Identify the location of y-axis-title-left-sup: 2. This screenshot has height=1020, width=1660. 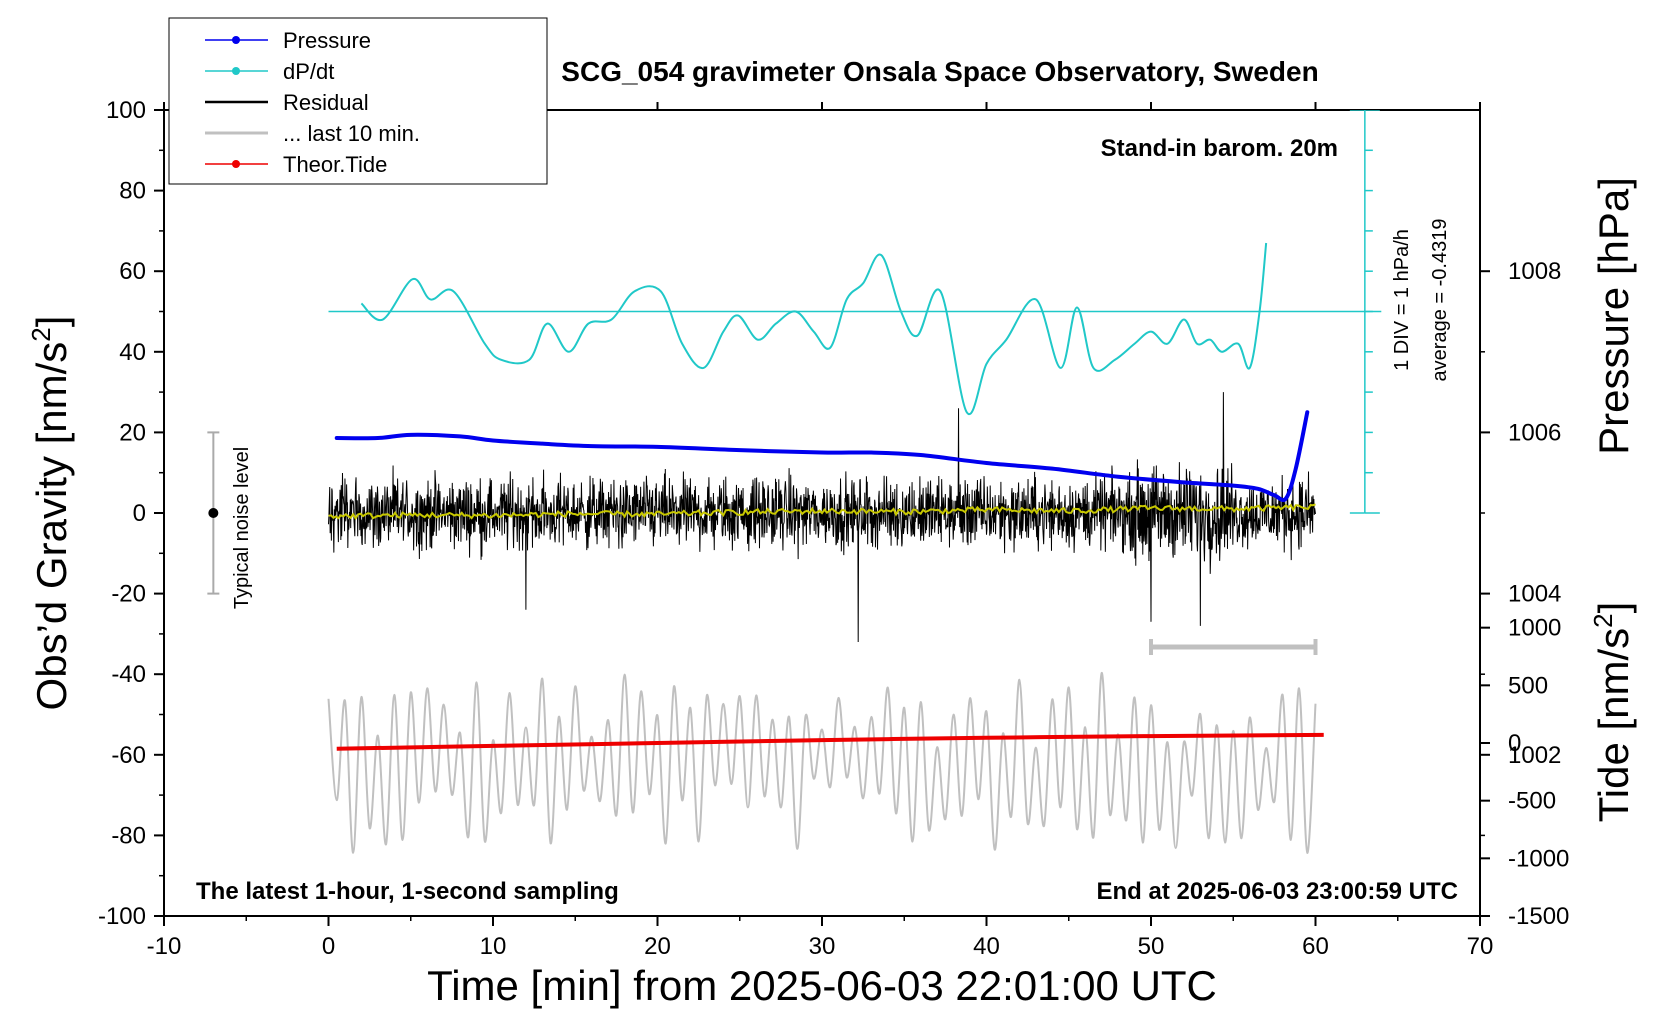
(41, 334).